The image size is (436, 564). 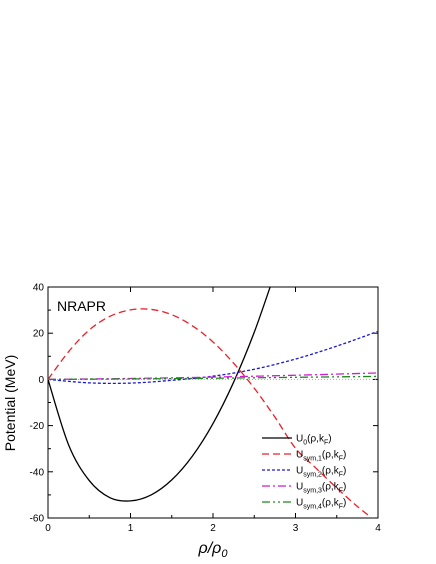 I want to click on legend-label-usym1: Usym,1(ρ,kF), so click(x=321, y=456).